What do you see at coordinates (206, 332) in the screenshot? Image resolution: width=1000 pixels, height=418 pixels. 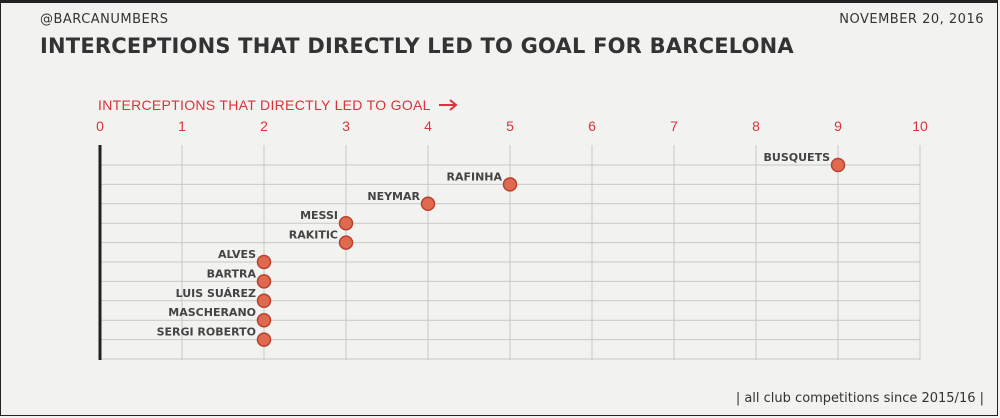 I see `player-label: SERGI ROBERTO` at bounding box center [206, 332].